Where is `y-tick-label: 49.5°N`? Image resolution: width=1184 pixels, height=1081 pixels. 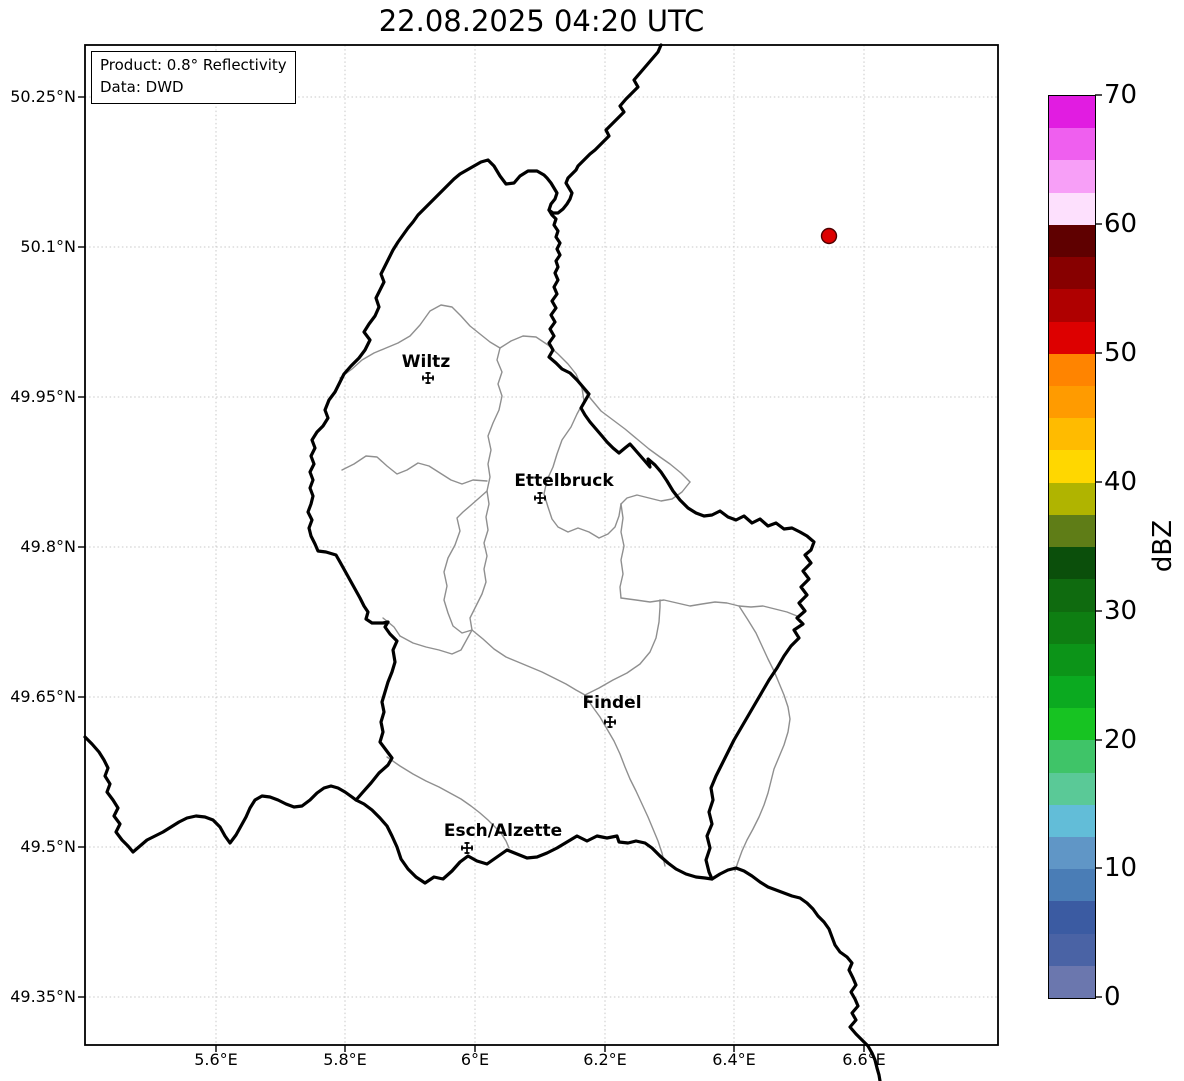 y-tick-label: 49.5°N is located at coordinates (48, 846).